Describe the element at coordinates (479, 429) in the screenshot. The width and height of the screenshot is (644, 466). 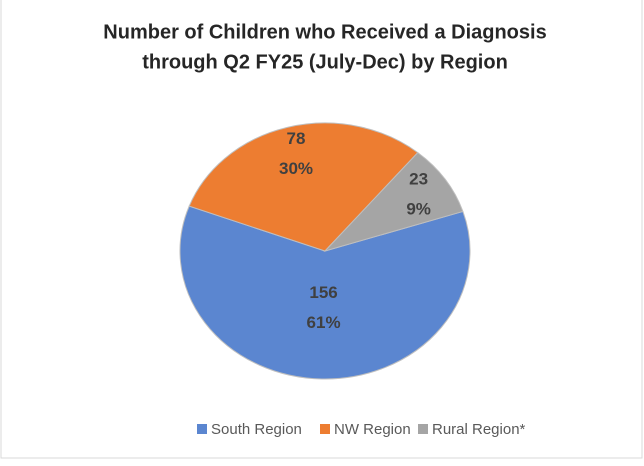
I see `legend-label: Rural Region*` at that location.